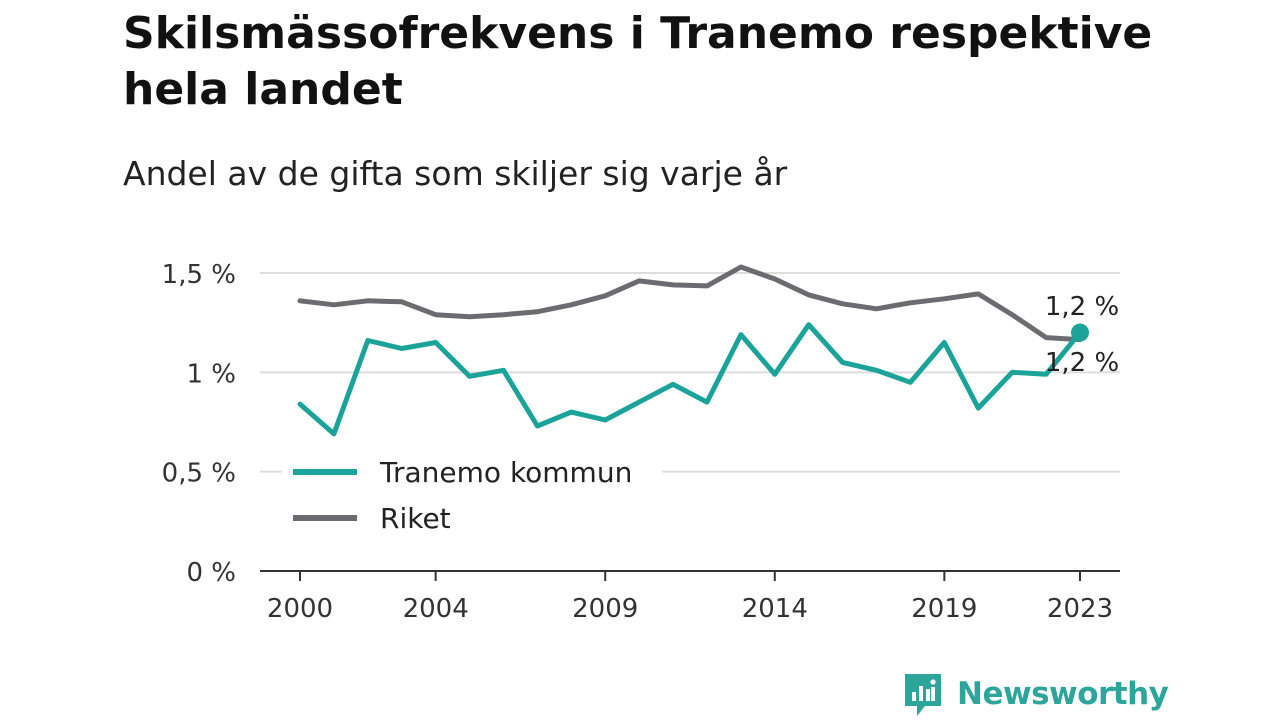 The height and width of the screenshot is (720, 1280). I want to click on end-labels: 1,2 % 1,2 %, so click(1082, 335).